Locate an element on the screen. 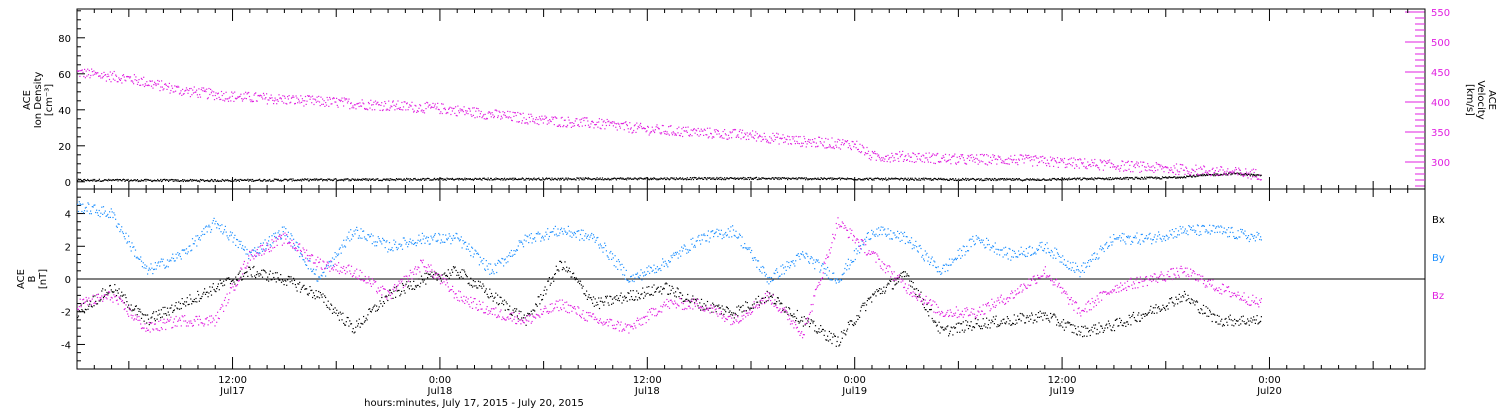 The image size is (1500, 410). density-tick-label: 60 is located at coordinates (64, 75).